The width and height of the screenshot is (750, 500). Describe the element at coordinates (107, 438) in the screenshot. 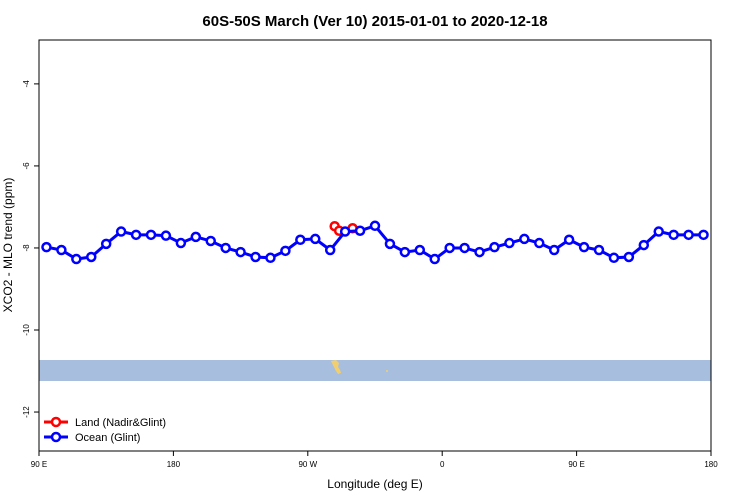

I see `legend-label: Ocean (Glint)` at that location.